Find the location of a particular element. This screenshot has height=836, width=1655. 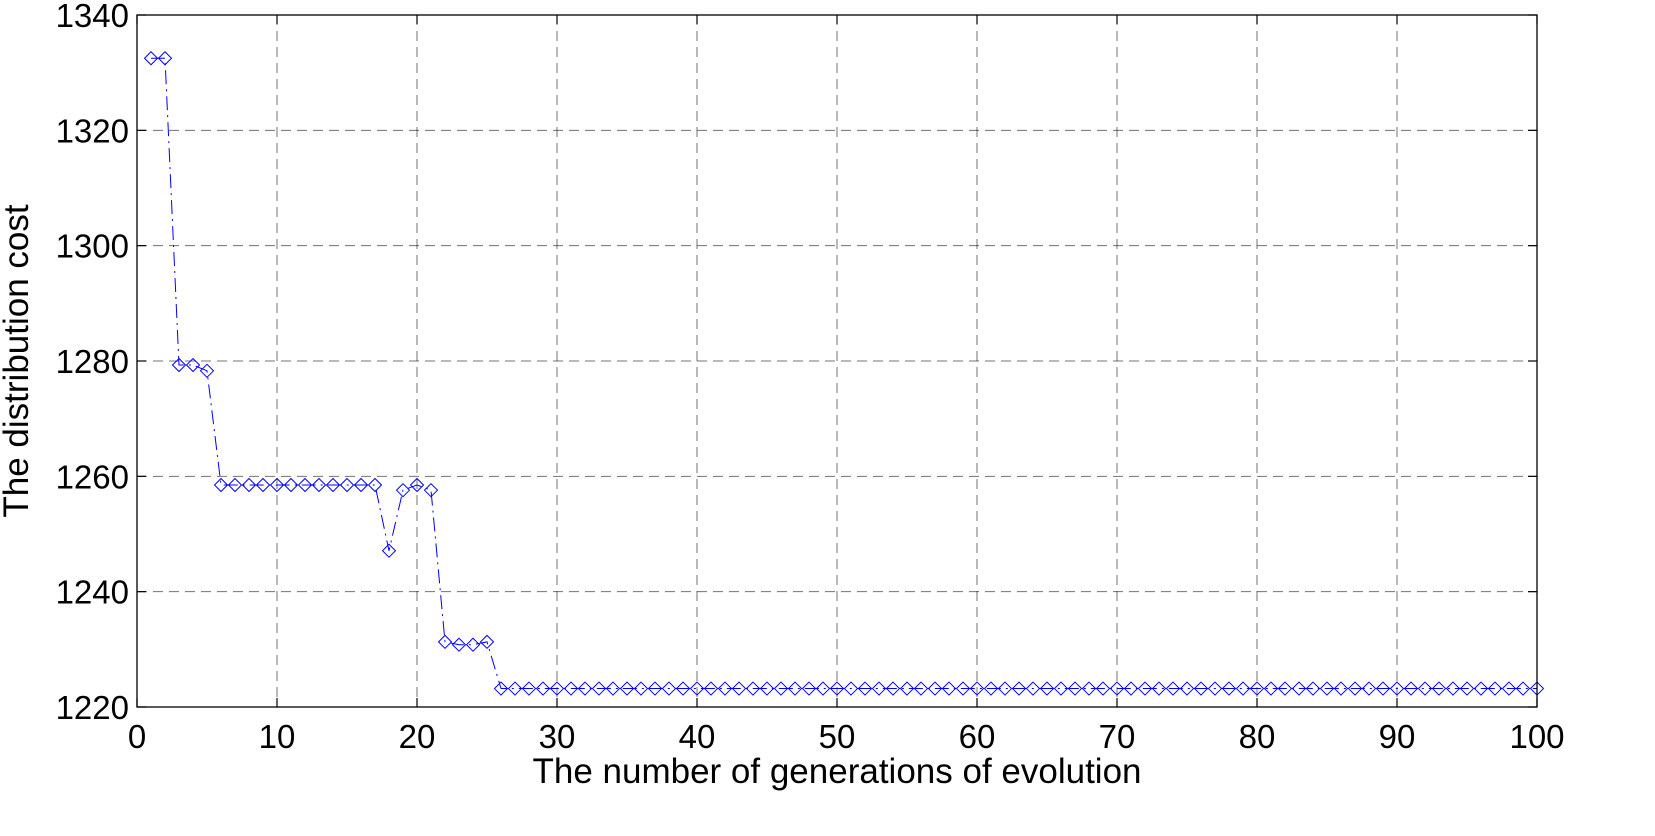

y-tick-label: 1220 is located at coordinates (92, 707).